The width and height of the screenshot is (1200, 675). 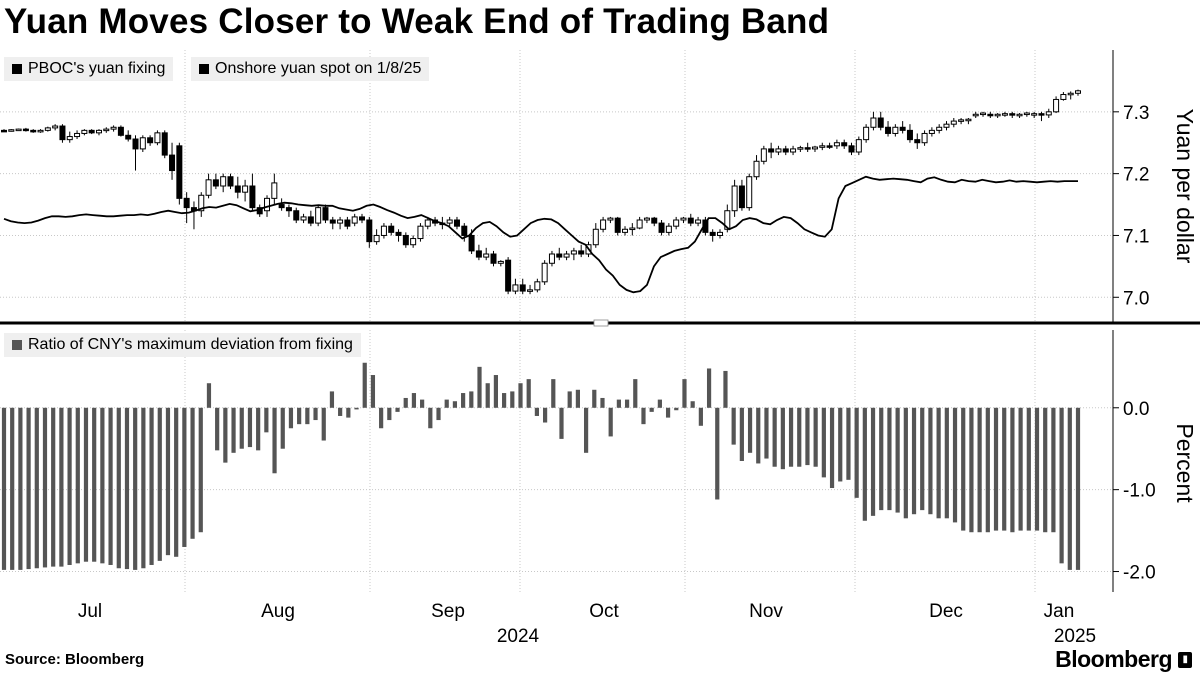 What do you see at coordinates (89, 69) in the screenshot?
I see `upper-legend: PBOC's yuan fixing` at bounding box center [89, 69].